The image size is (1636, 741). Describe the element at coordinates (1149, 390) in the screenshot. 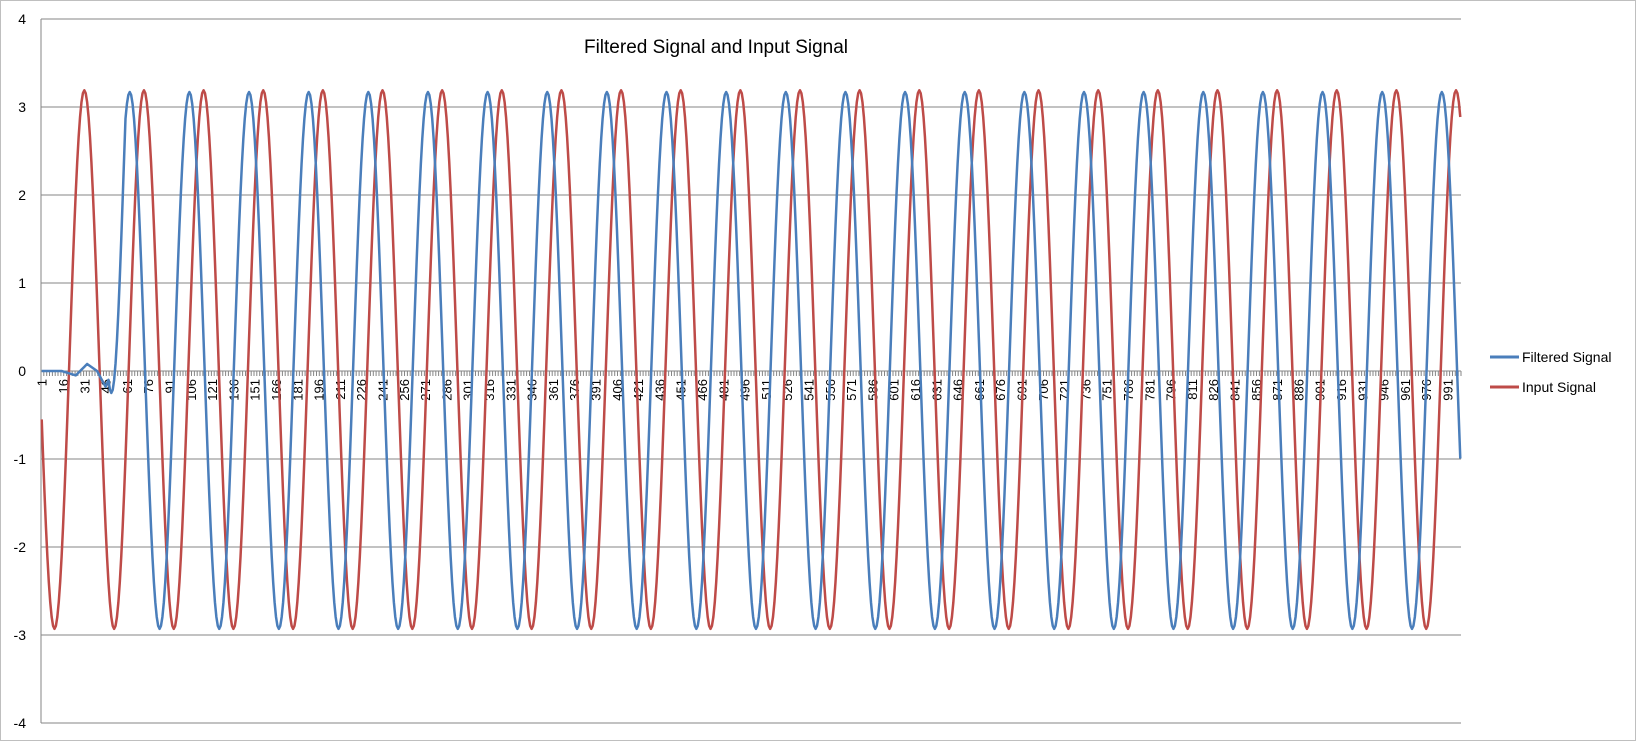

I see `x-tick-label: 781` at that location.